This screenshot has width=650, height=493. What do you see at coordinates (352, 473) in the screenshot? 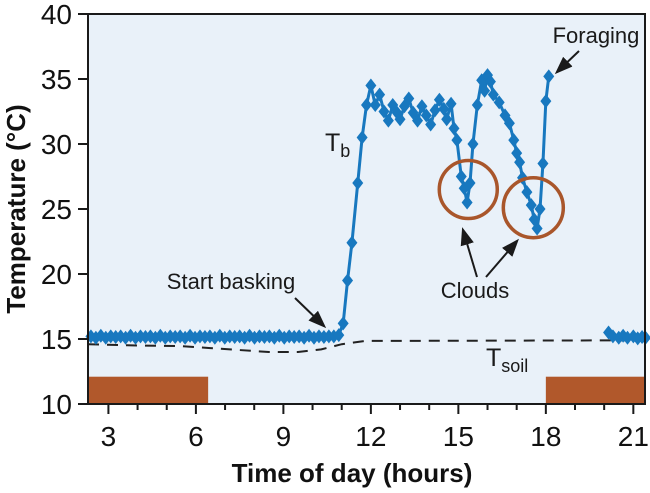
I see `x-axis-title: Time of day (hours)` at bounding box center [352, 473].